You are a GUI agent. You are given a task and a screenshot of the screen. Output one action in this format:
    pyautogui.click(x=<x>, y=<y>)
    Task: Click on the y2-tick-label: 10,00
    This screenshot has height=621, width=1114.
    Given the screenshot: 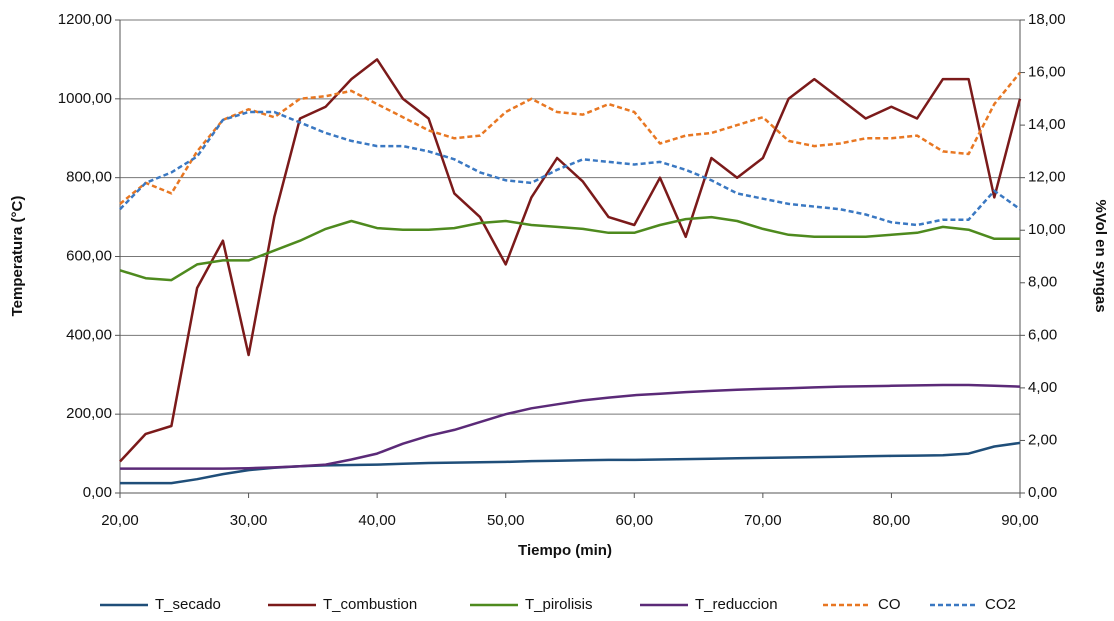 What is the action you would take?
    pyautogui.click(x=1047, y=229)
    